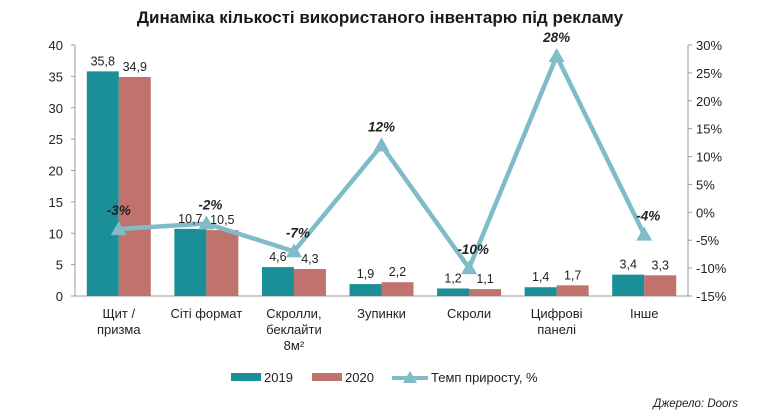 The image size is (760, 419). Describe the element at coordinates (708, 240) in the screenshot. I see `y2-tick-label: -5%` at that location.